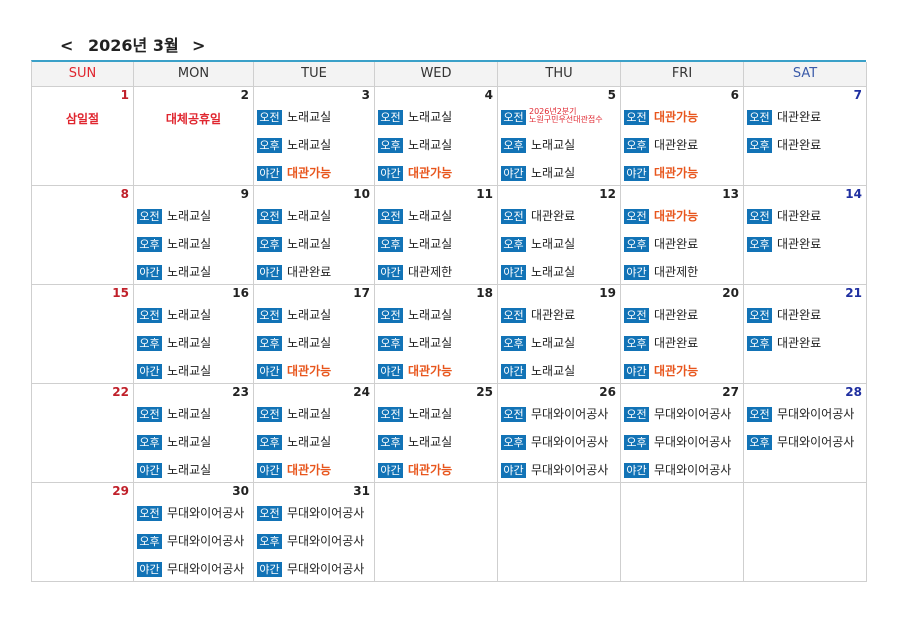 The width and height of the screenshot is (900, 636). What do you see at coordinates (559, 74) in the screenshot?
I see `weekday-header: THU` at bounding box center [559, 74].